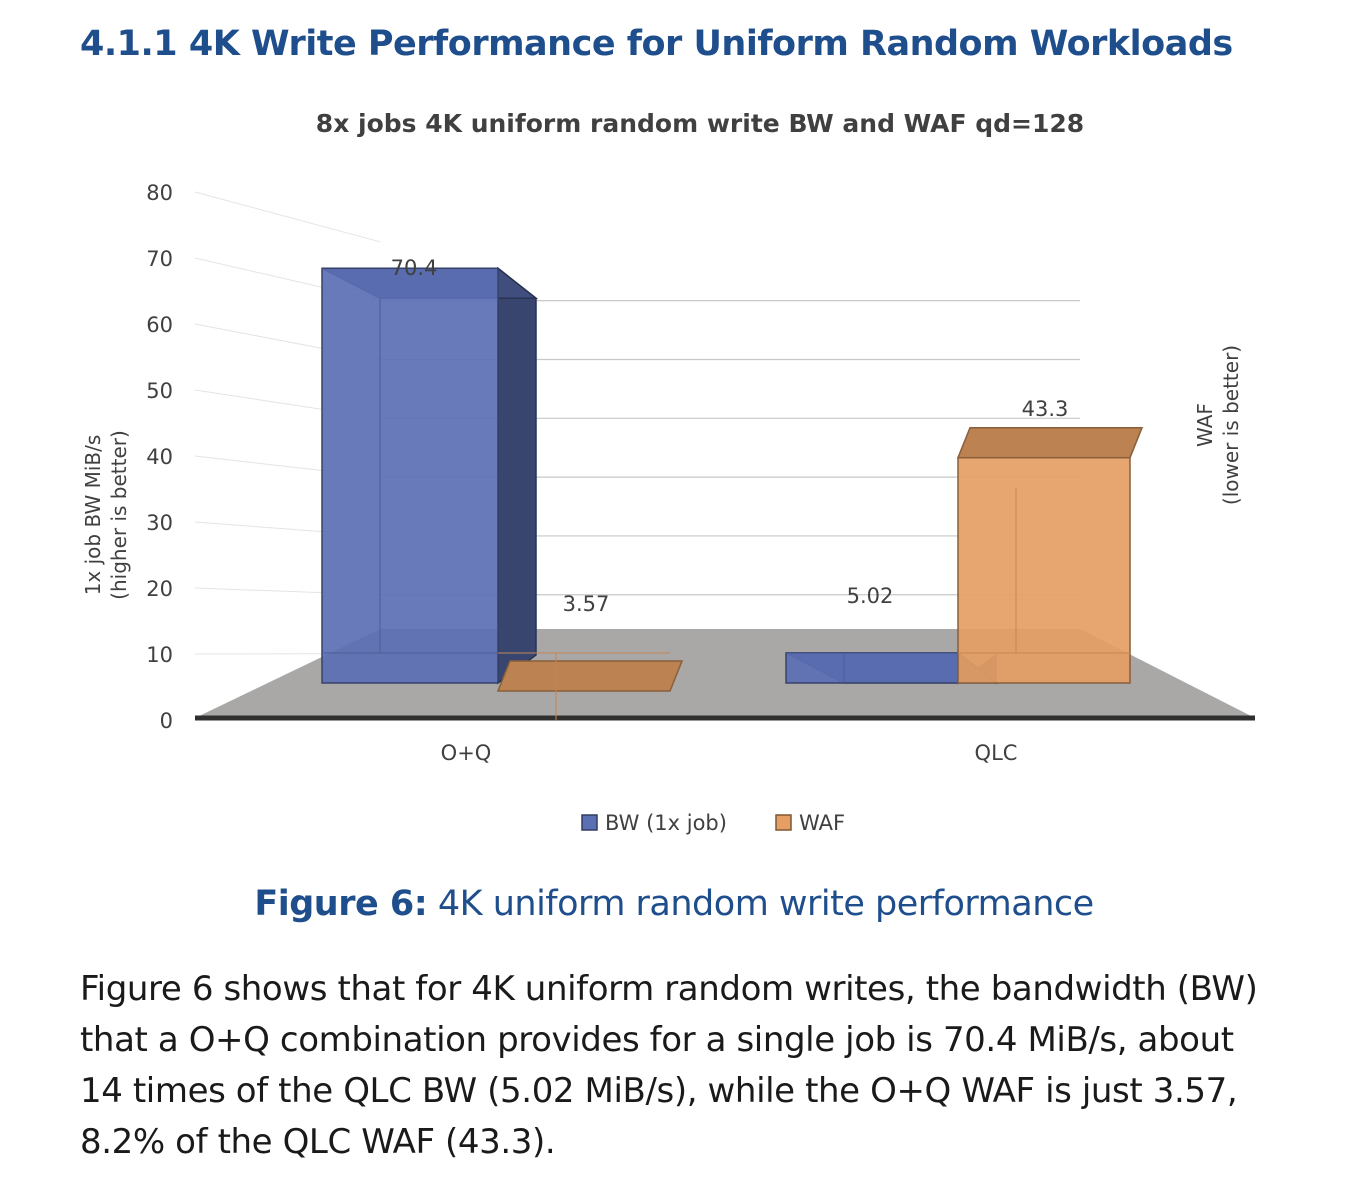  I want to click on y-tick-label: 80, so click(159, 193).